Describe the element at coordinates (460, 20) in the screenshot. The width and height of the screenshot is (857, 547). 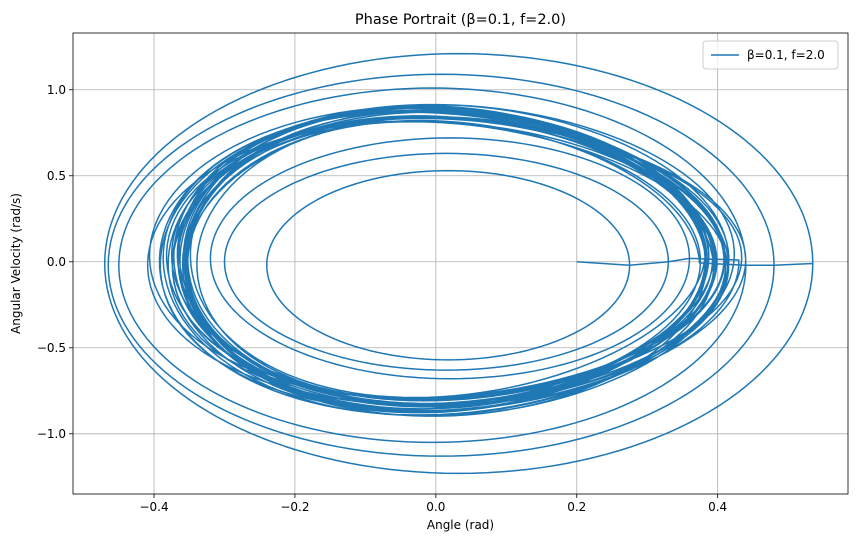
I see `chart-title: Phase Portrait (β=0.1, f=2.0)` at that location.